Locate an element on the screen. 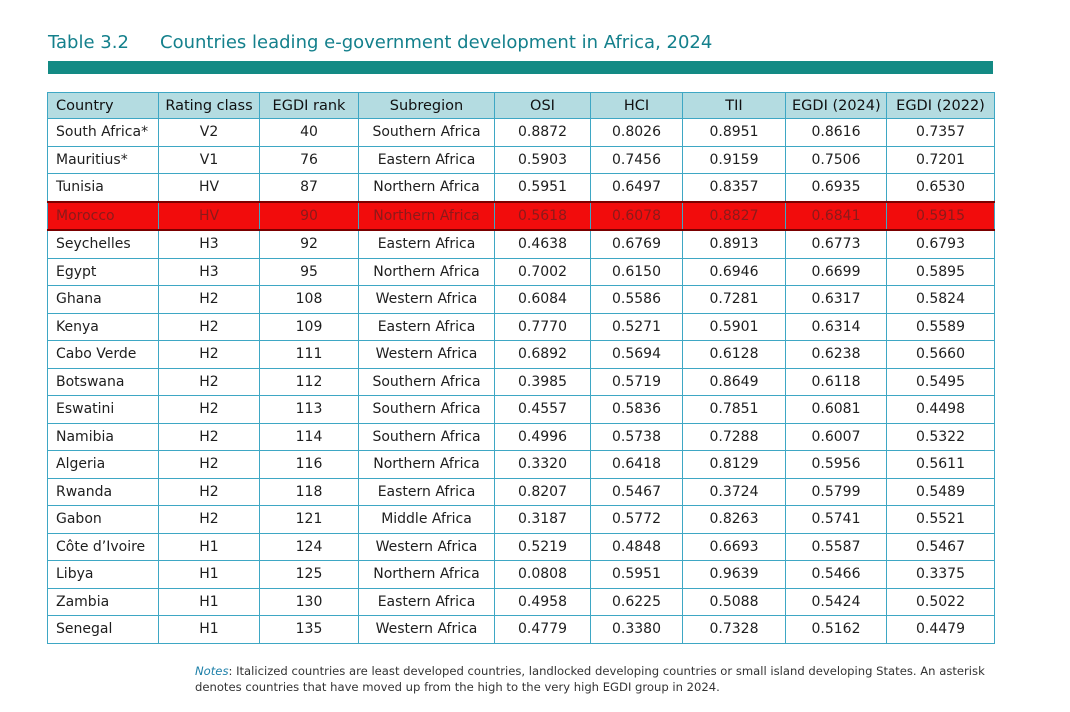 Image resolution: width=1070 pixels, height=712 pixels. cell-egdi-2024: 0.6118 is located at coordinates (836, 381).